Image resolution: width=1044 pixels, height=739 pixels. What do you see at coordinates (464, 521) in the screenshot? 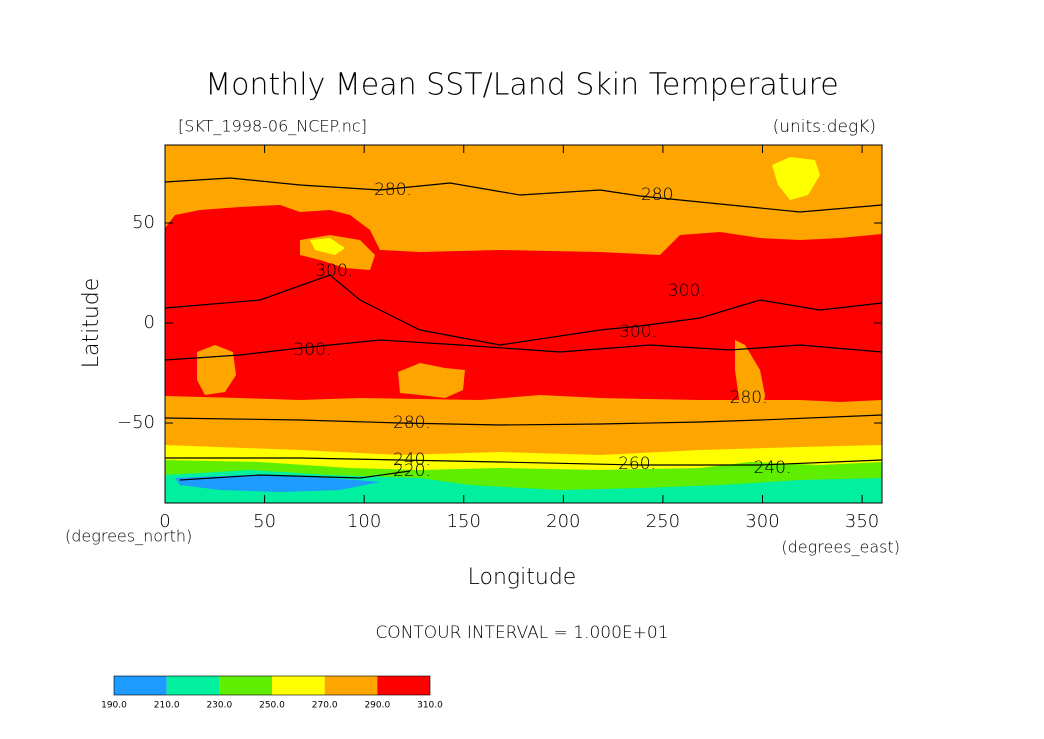
I see `x-tick-label: 150` at bounding box center [464, 521].